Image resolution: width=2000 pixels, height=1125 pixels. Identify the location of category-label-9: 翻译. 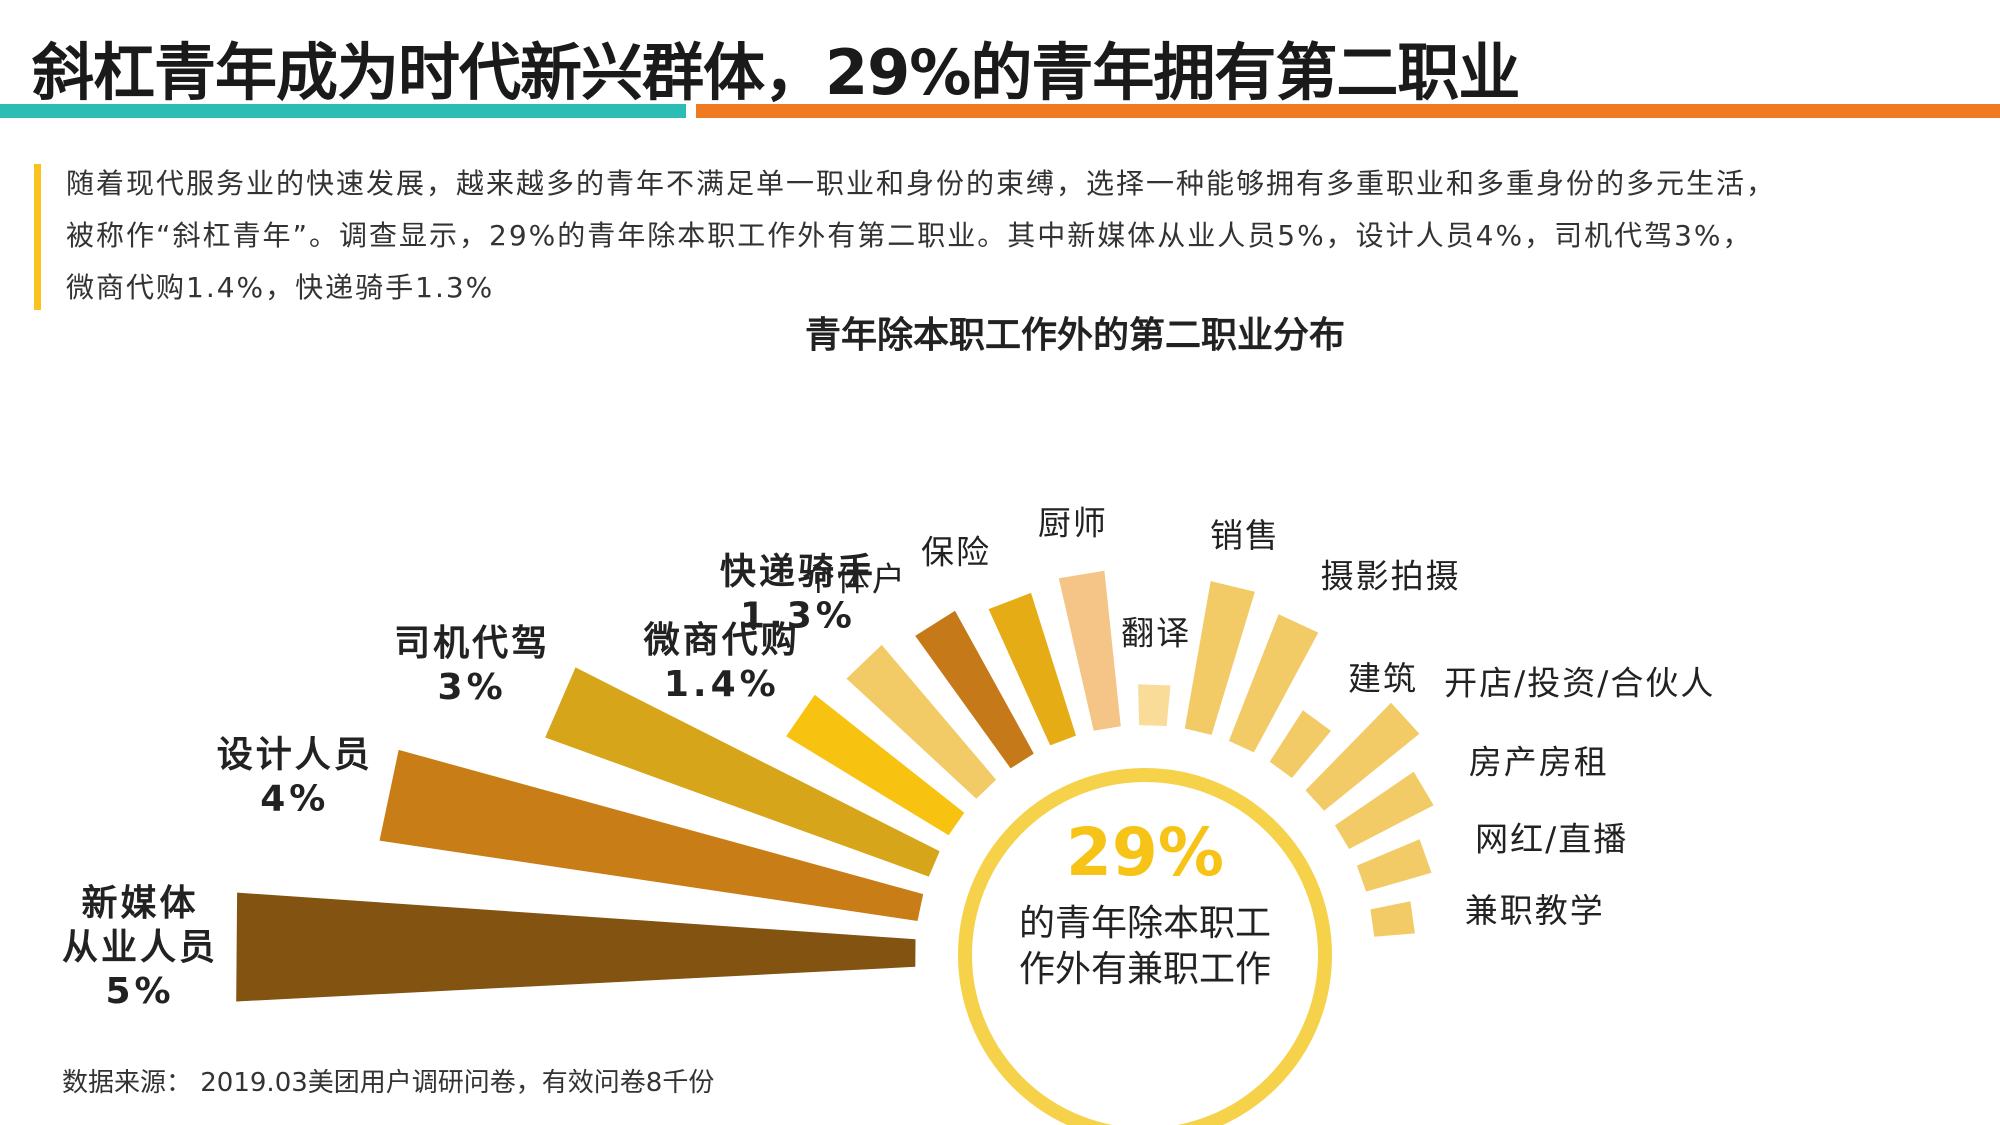
(1156, 632).